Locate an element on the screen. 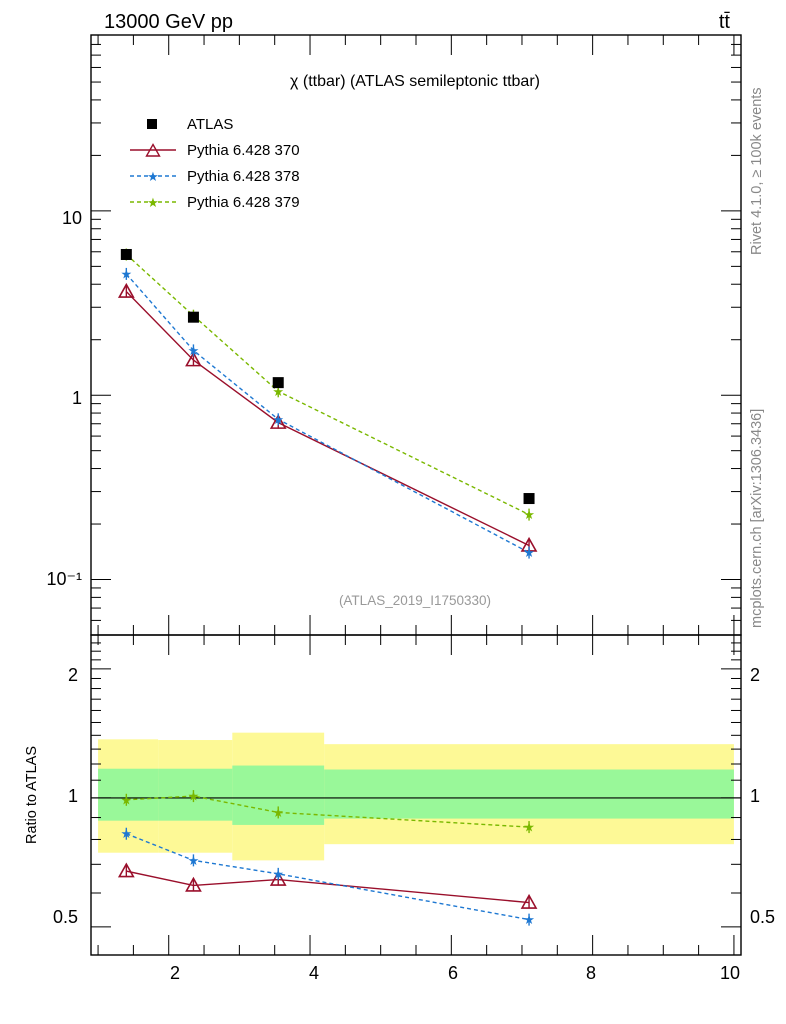  ratio-ytick-right-label-0: 0.5 is located at coordinates (762, 917).